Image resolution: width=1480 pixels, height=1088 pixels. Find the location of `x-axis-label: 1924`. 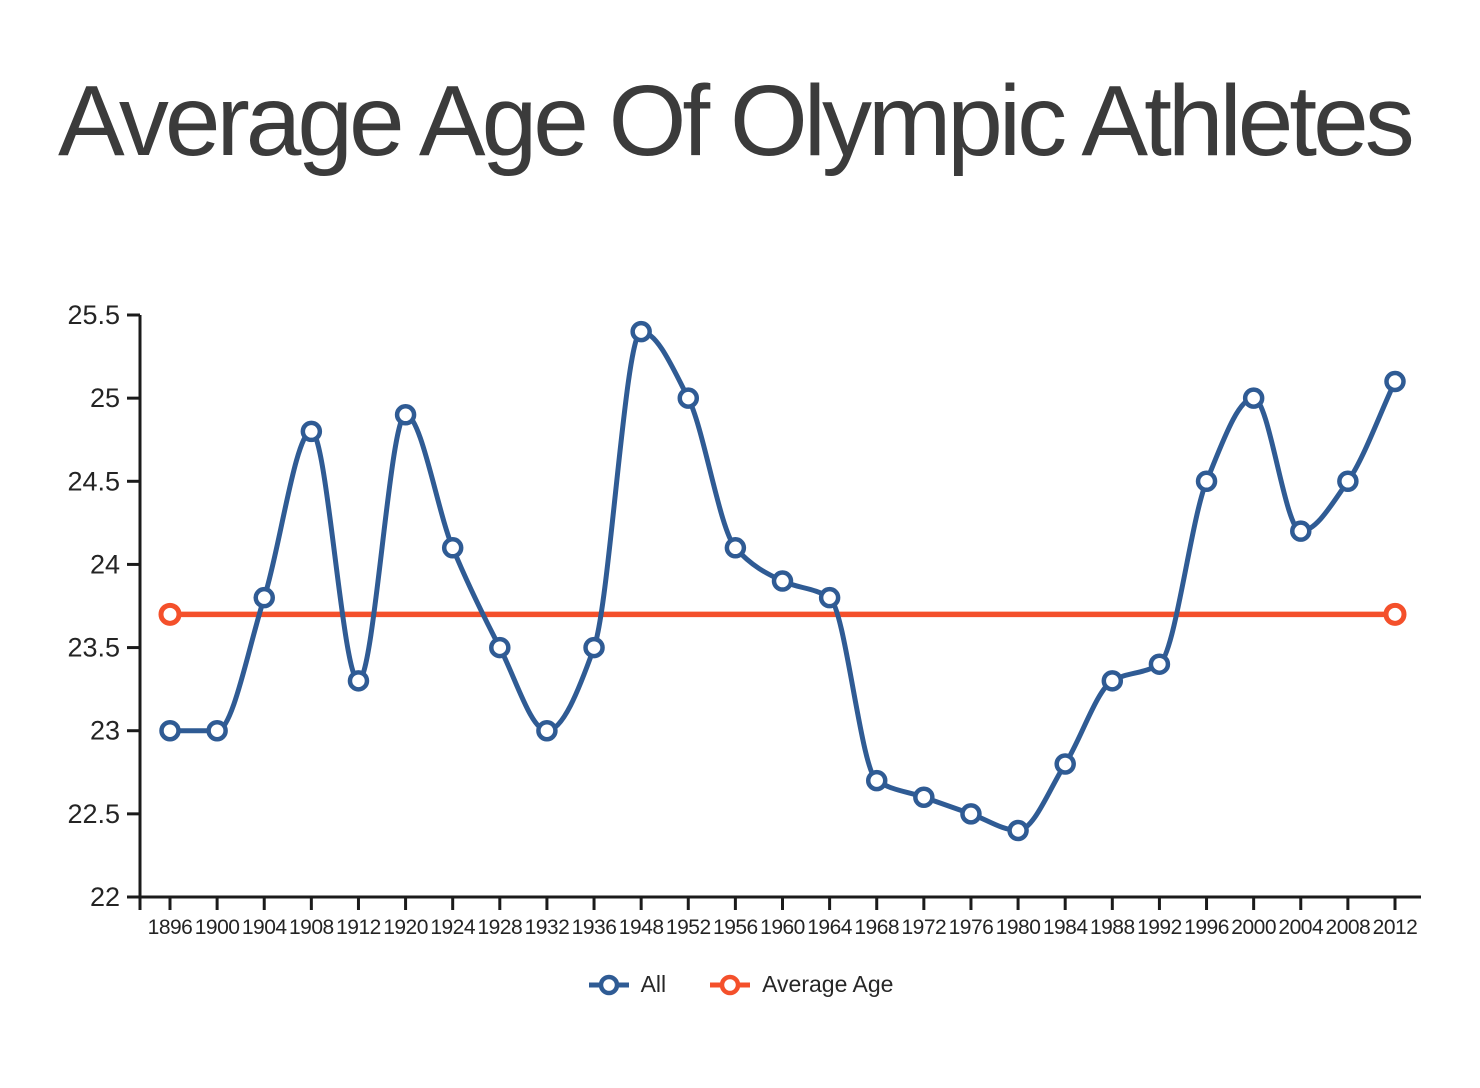

x-axis-label: 1924 is located at coordinates (453, 927).